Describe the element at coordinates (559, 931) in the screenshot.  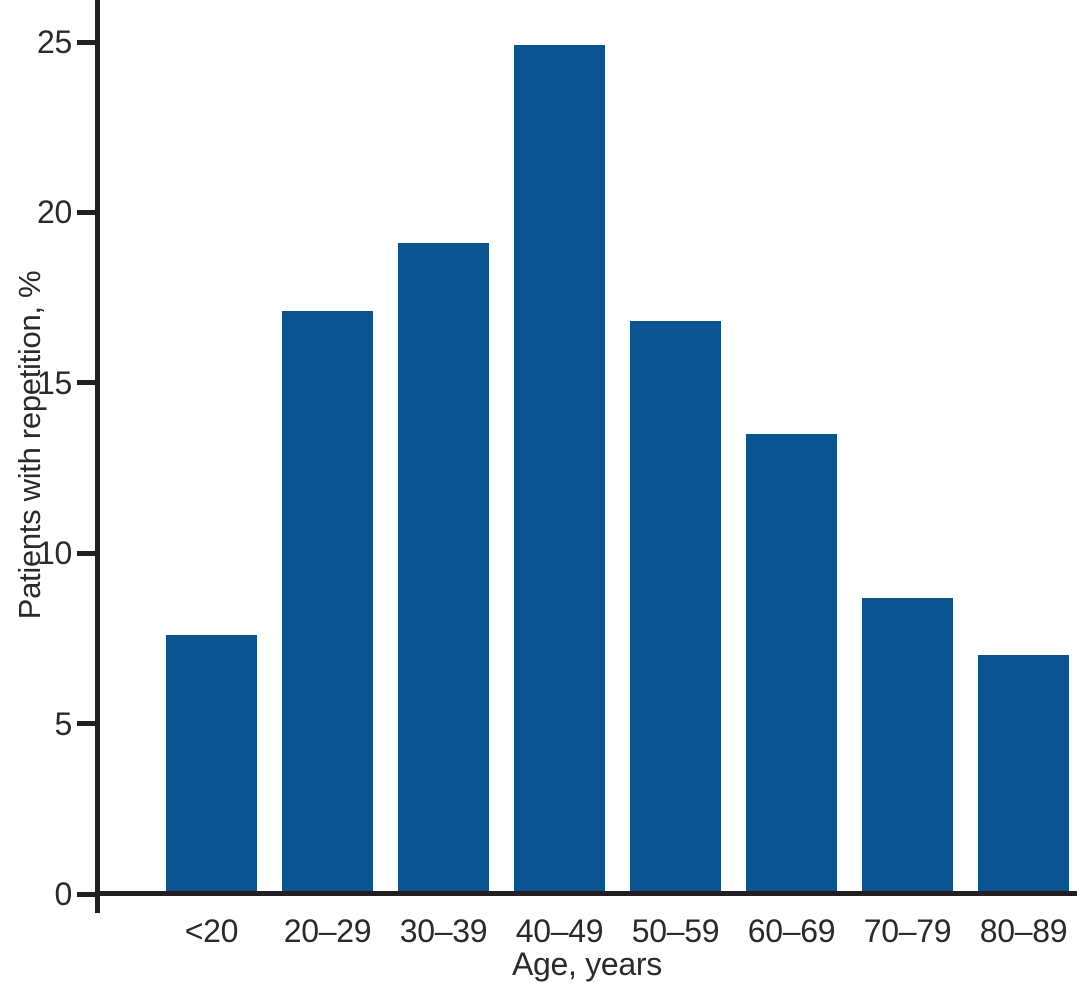
I see `x-category-label: 40–49` at that location.